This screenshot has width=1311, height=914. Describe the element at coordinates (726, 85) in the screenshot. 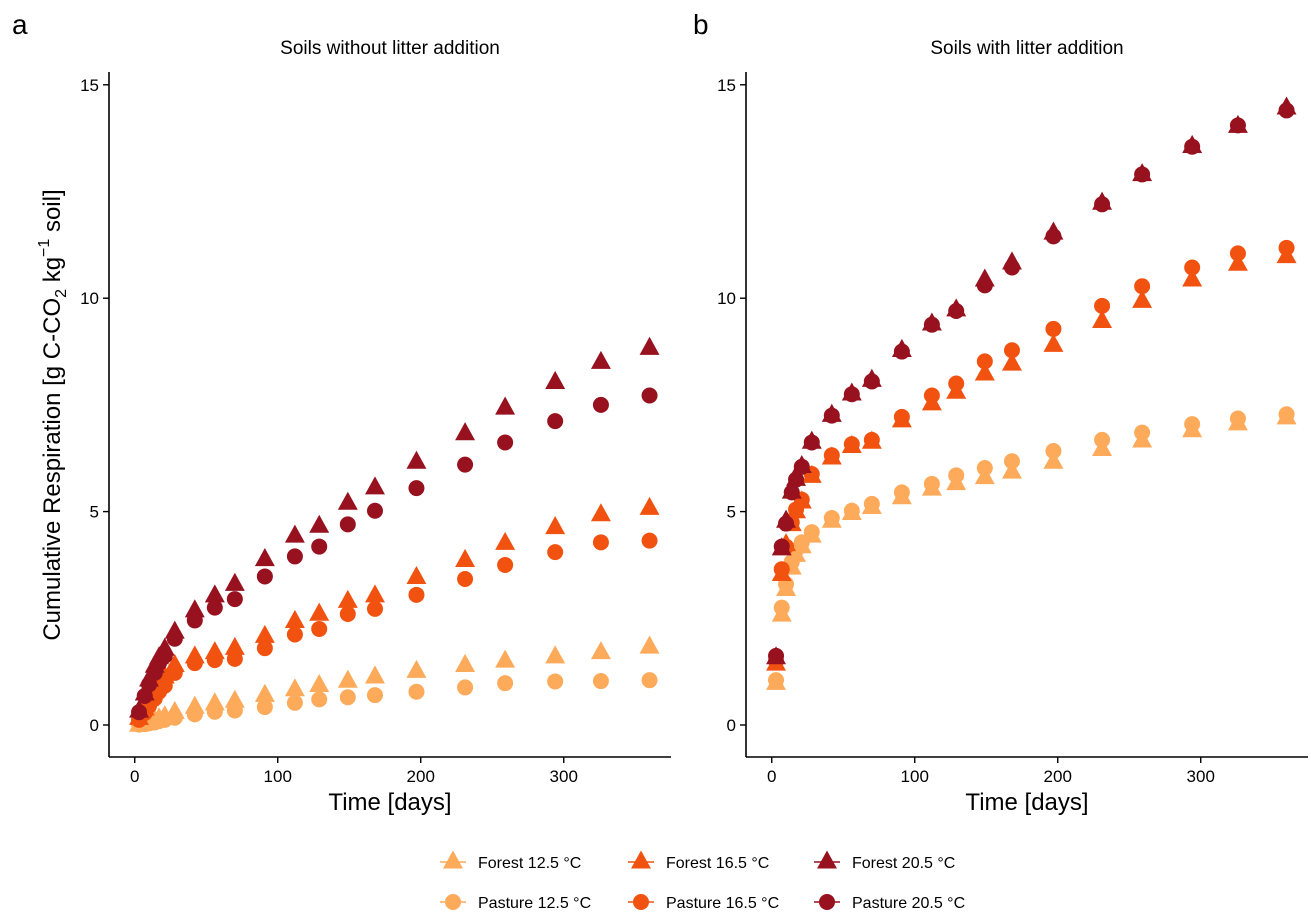

I see `y-tick-label: 15` at that location.